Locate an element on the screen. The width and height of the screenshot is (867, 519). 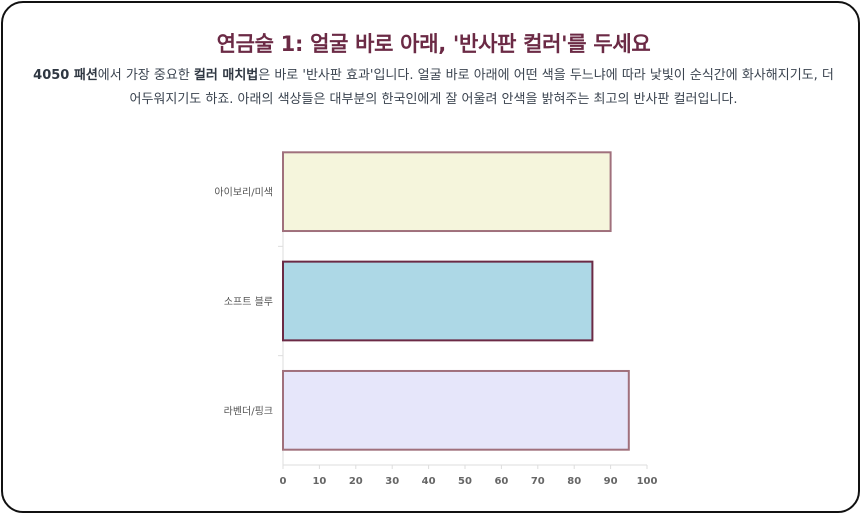
x-tick-label-60: 60 is located at coordinates (501, 481).